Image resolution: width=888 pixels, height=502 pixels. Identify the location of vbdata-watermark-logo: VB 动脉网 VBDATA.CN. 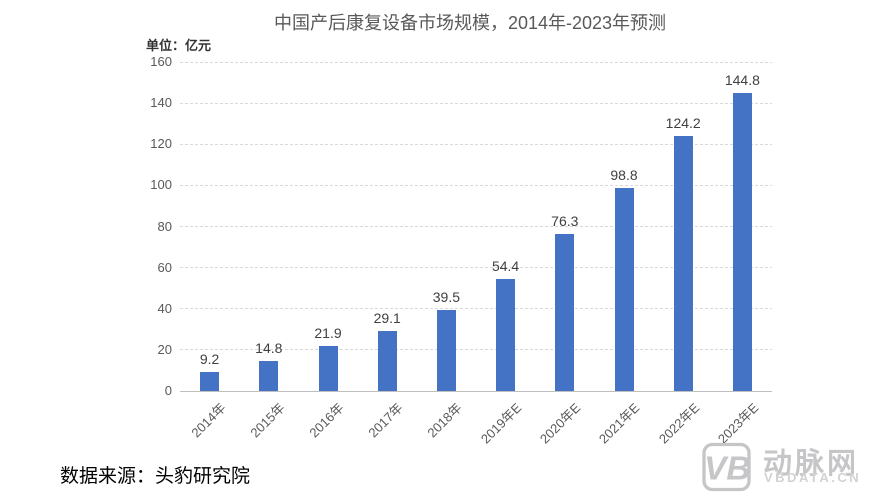
(794, 471).